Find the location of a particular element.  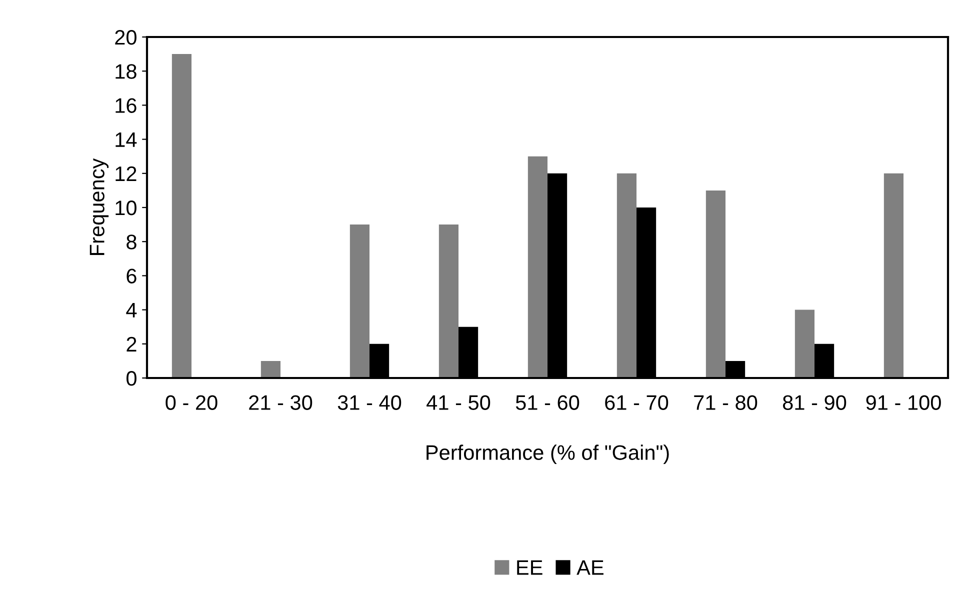

y-tick-label: 12 is located at coordinates (126, 173).